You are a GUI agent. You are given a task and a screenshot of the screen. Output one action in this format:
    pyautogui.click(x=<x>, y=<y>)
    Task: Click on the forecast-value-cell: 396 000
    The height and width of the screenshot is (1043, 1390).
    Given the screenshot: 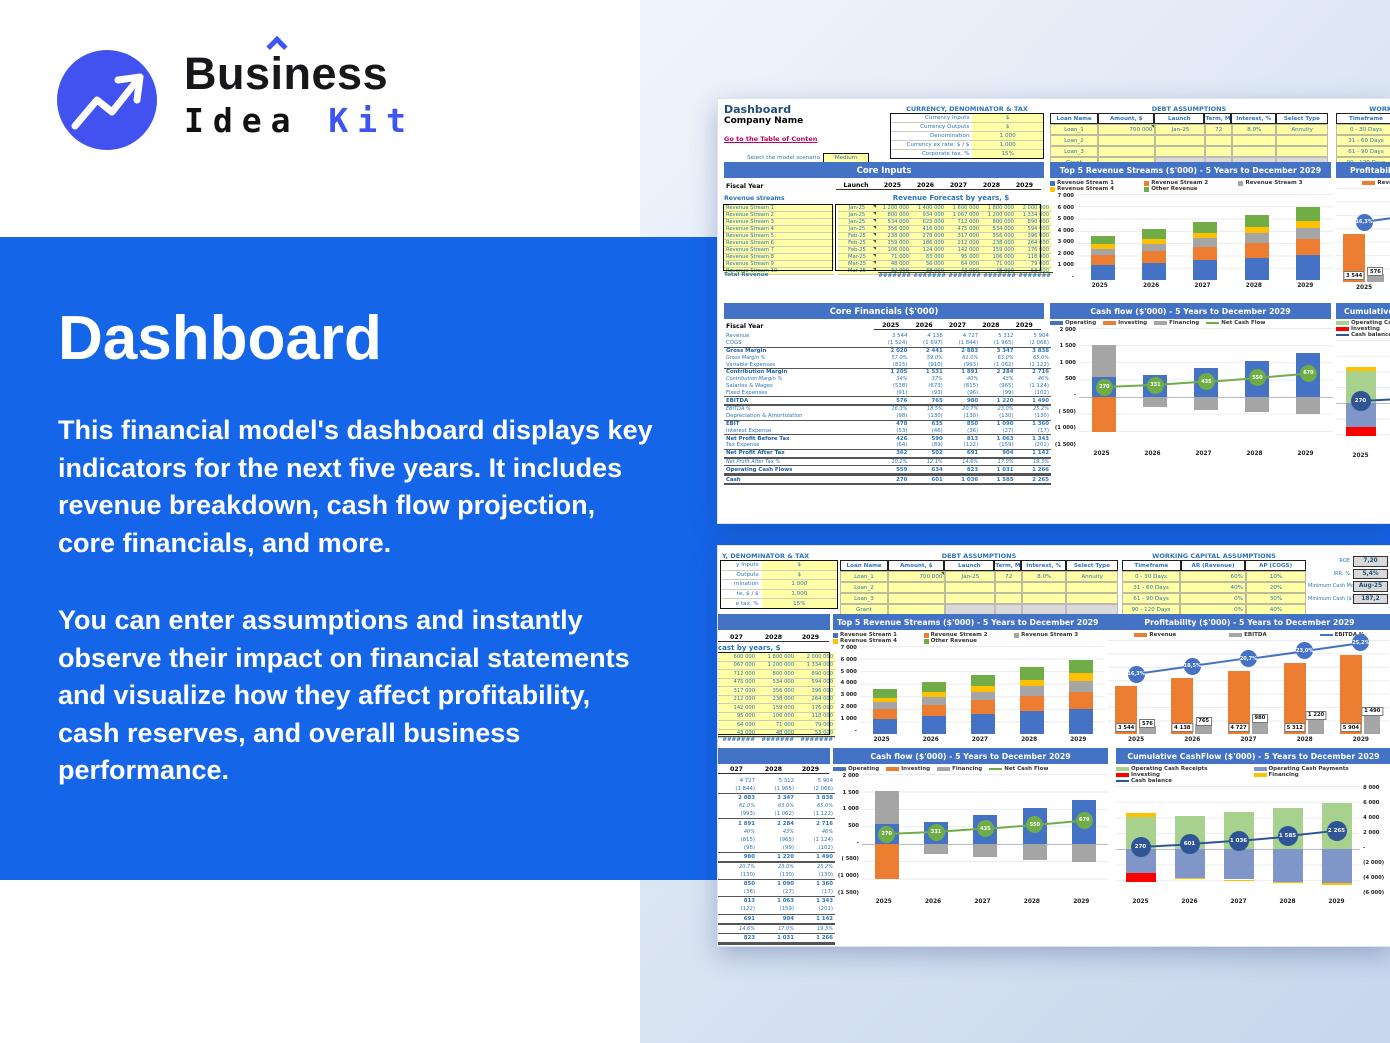 What is the action you would take?
    pyautogui.click(x=1033, y=236)
    